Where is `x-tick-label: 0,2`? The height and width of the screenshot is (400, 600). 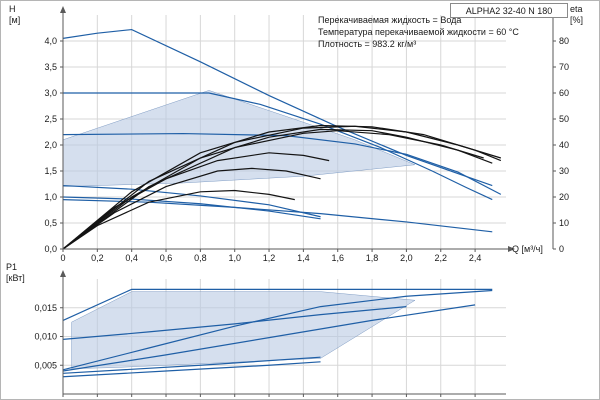 x-tick-label: 0,2 is located at coordinates (97, 258).